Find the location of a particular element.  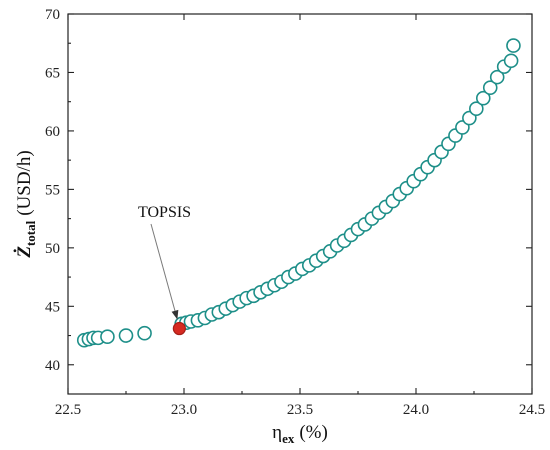

y-axis-symbol: Ż is located at coordinates (24, 252).